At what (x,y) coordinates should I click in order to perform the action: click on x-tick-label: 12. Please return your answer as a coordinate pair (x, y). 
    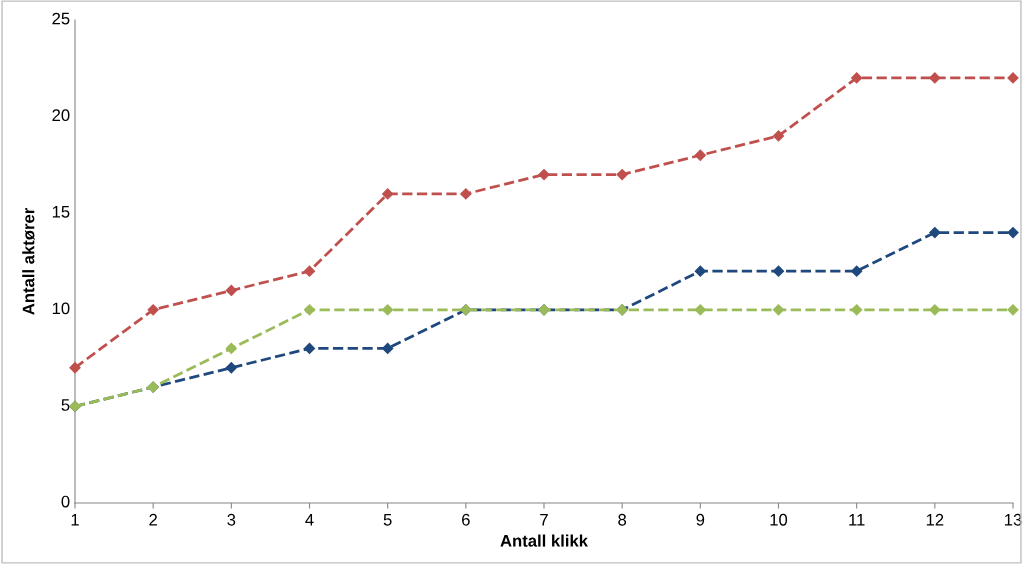
    Looking at the image, I should click on (935, 519).